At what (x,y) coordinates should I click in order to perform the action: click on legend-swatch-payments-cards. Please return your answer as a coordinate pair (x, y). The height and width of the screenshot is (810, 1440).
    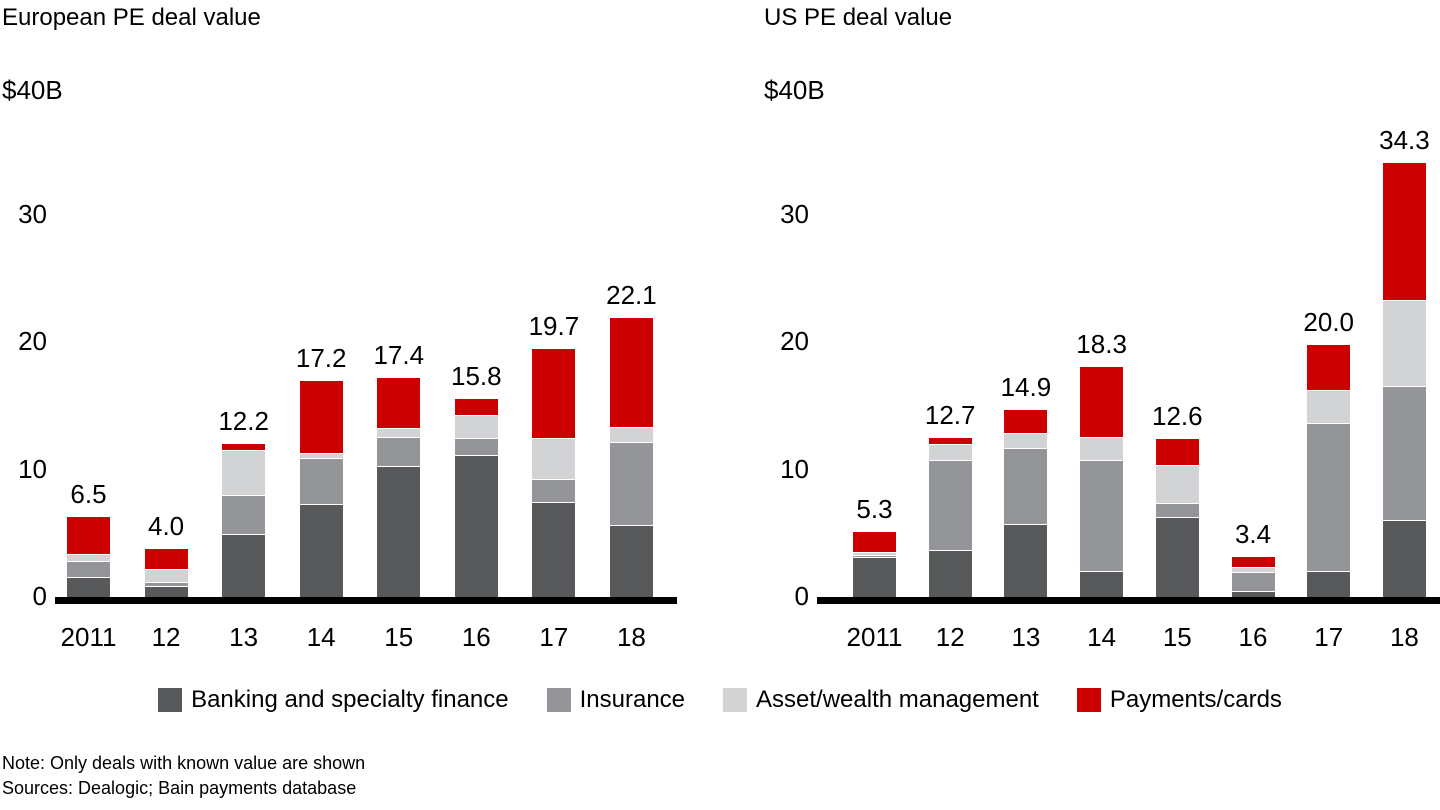
    Looking at the image, I should click on (1088, 700).